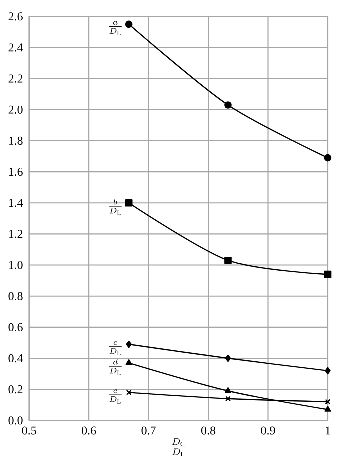  Describe the element at coordinates (16, 48) in the screenshot. I see `y-tick-label: 2.4` at that location.